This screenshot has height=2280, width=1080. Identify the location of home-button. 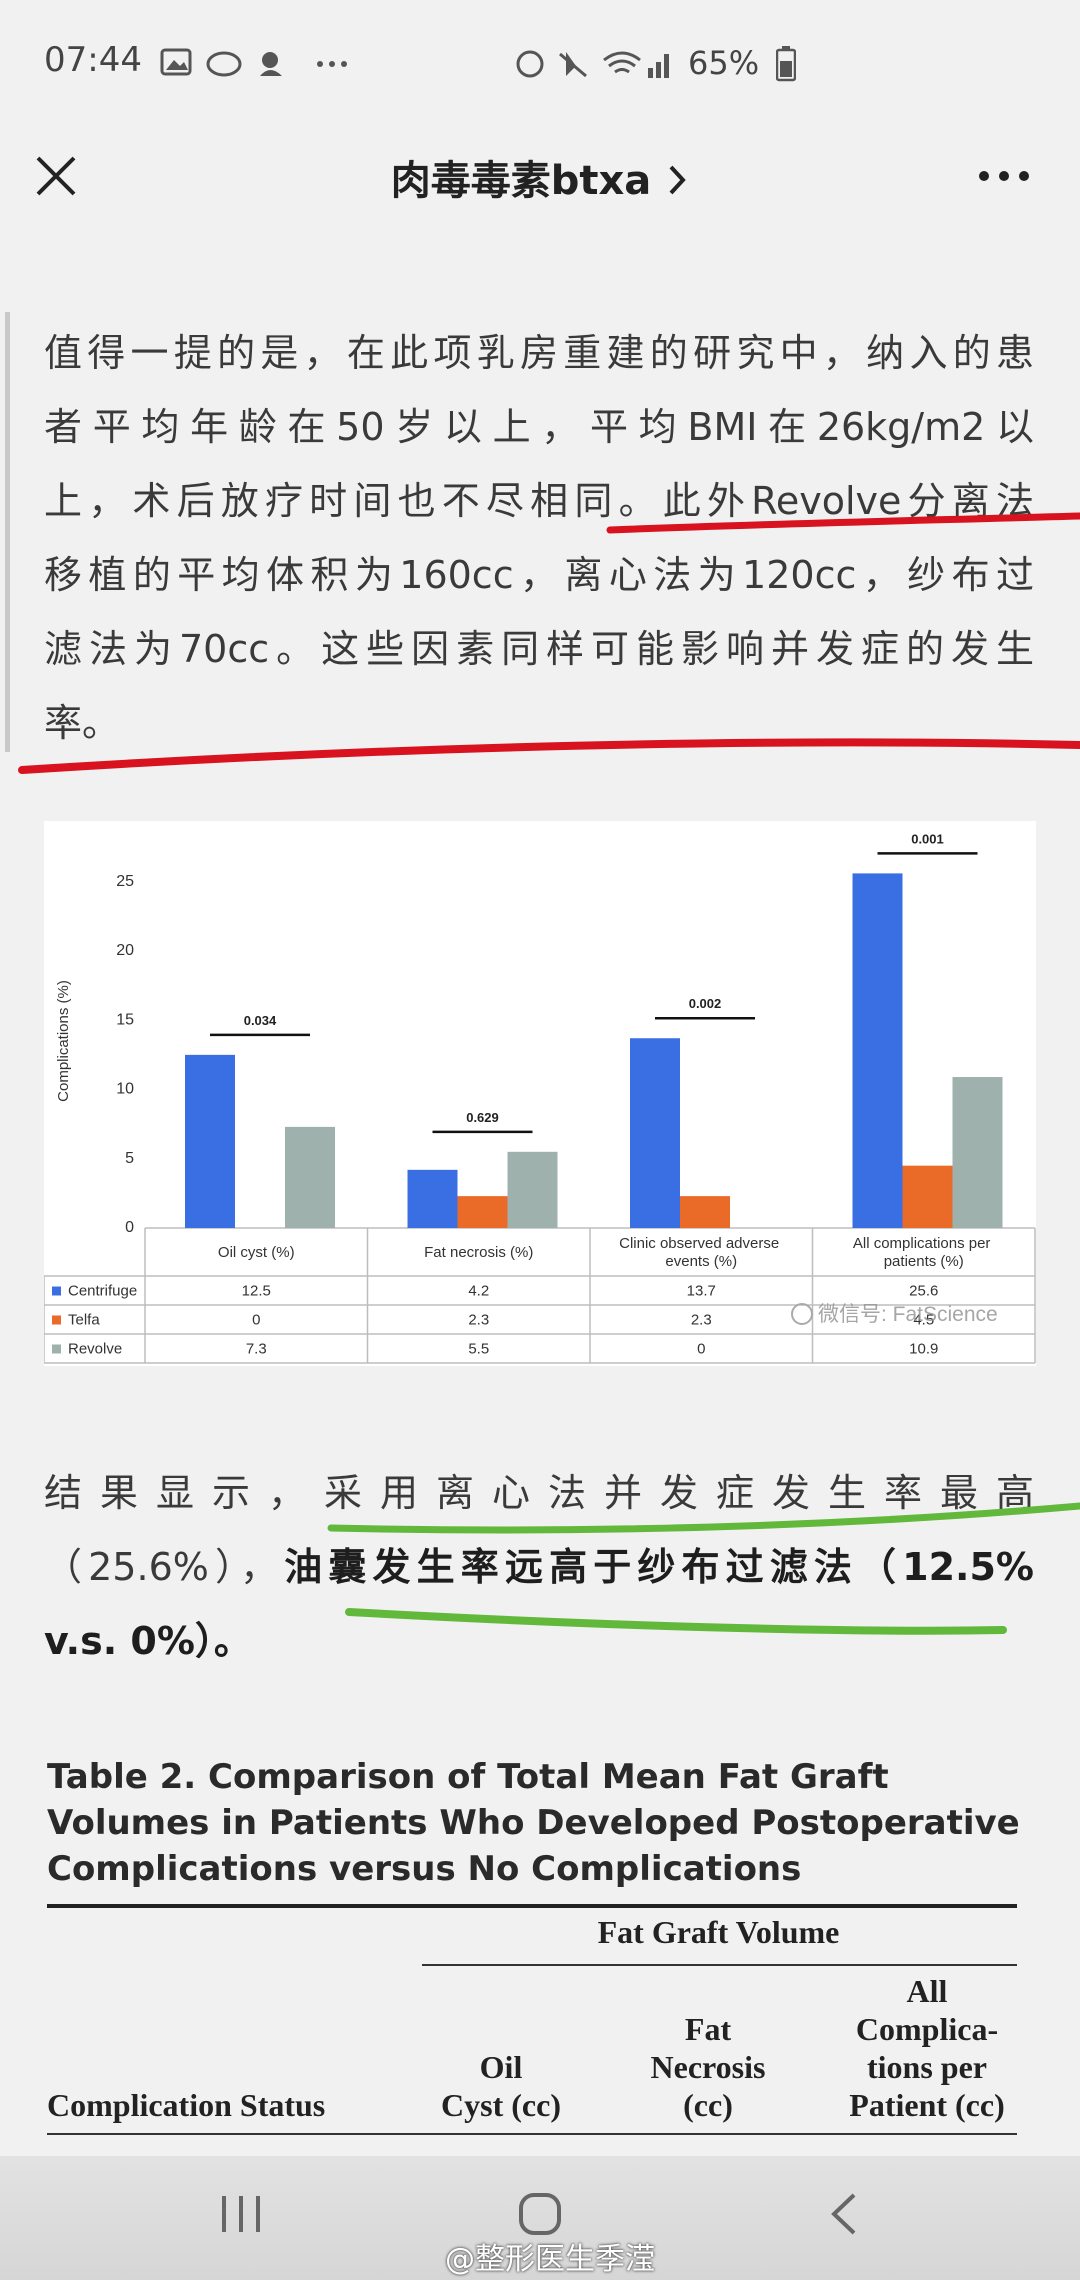
(541, 2214).